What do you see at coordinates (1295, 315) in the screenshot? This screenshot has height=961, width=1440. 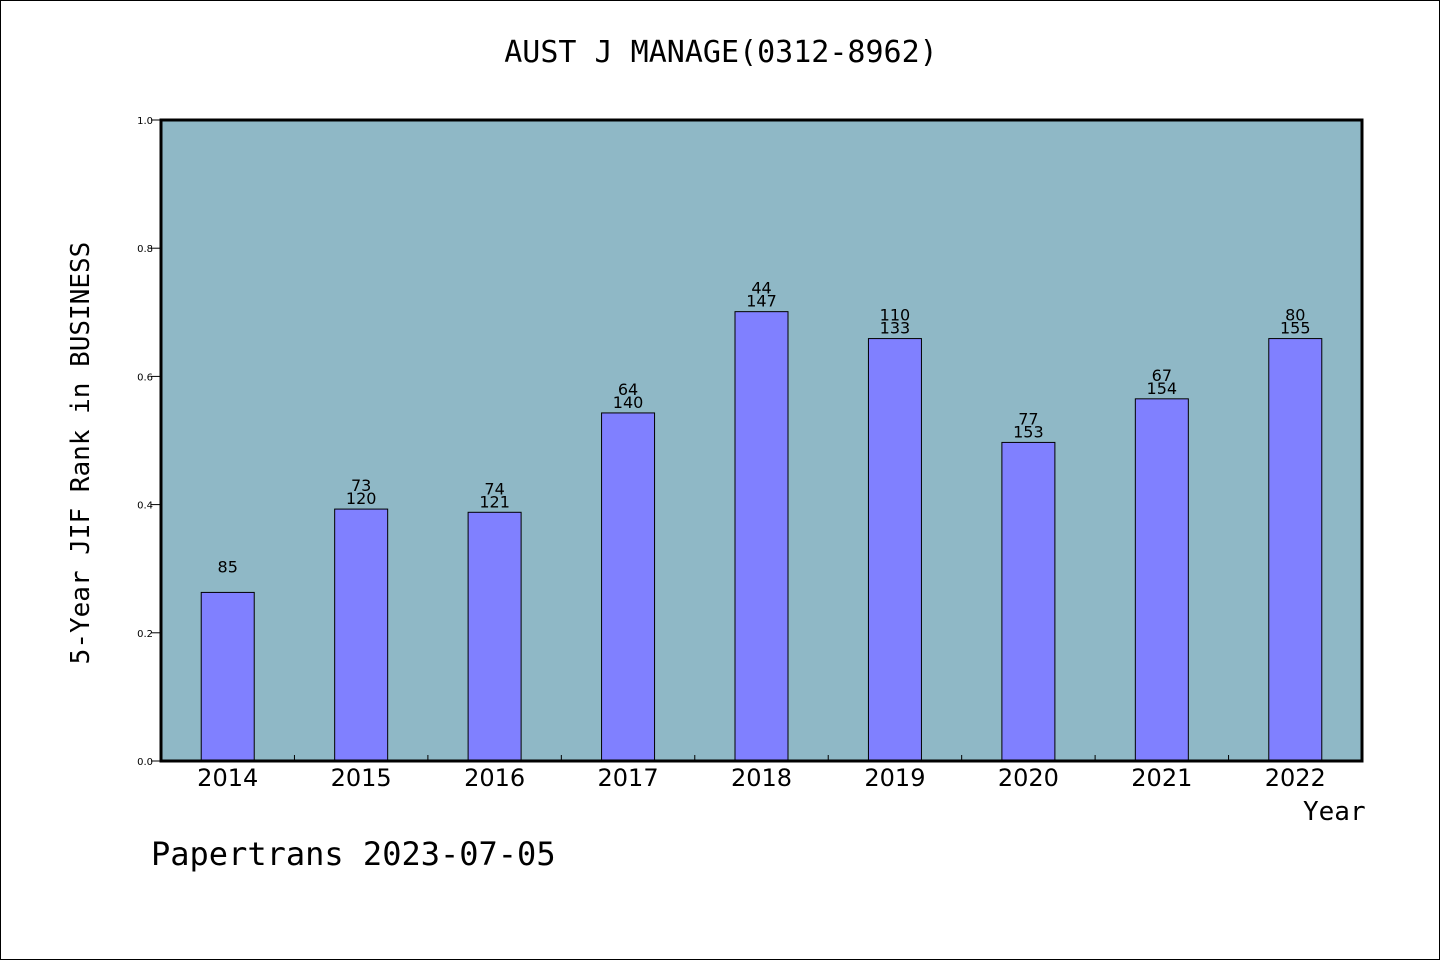 I see `bar-label-top: 80` at bounding box center [1295, 315].